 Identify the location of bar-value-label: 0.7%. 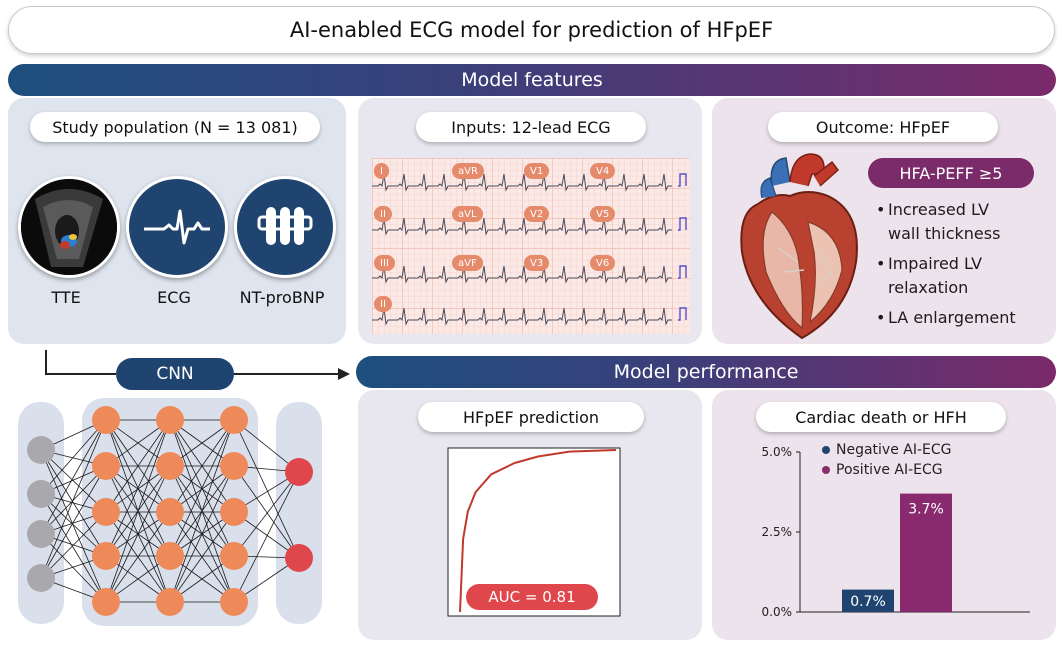
(868, 602).